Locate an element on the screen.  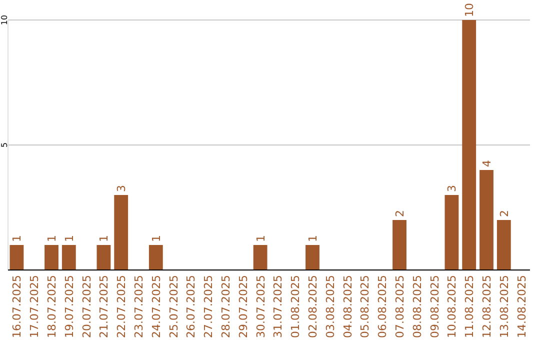
x-tick-label: 25.07.2025 is located at coordinates (173, 306).